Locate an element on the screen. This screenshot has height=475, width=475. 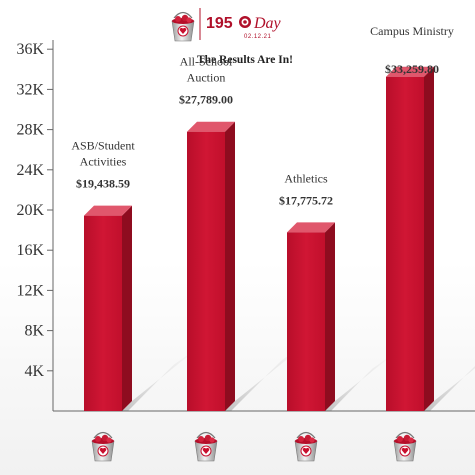
category-label-line: Athletics is located at coordinates (306, 178).